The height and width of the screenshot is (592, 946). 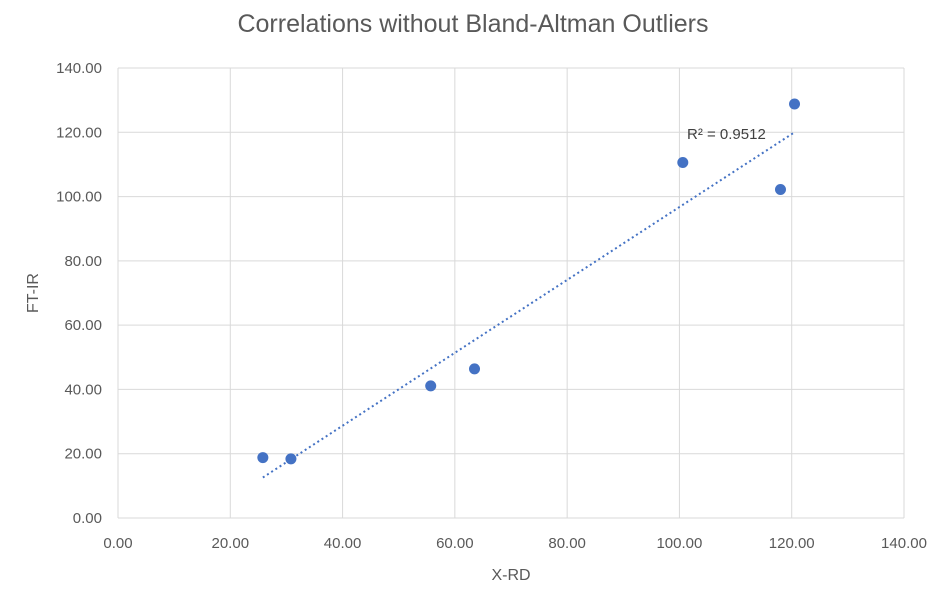 I want to click on y-tick-label: 120.00, so click(x=79, y=132).